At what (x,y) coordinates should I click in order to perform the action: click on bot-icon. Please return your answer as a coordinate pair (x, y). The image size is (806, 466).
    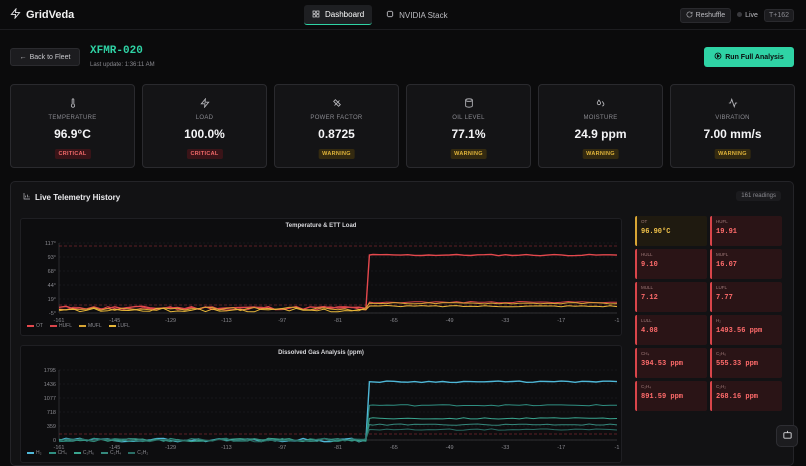
    Looking at the image, I should click on (787, 436).